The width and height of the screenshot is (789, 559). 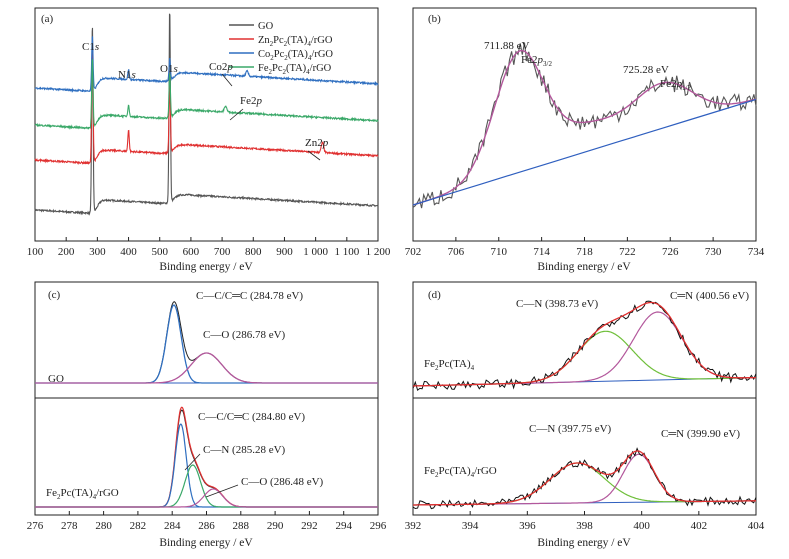 I want to click on panel-d-x-ticks: 392 394 396 398 400 402 404, so click(x=585, y=521).